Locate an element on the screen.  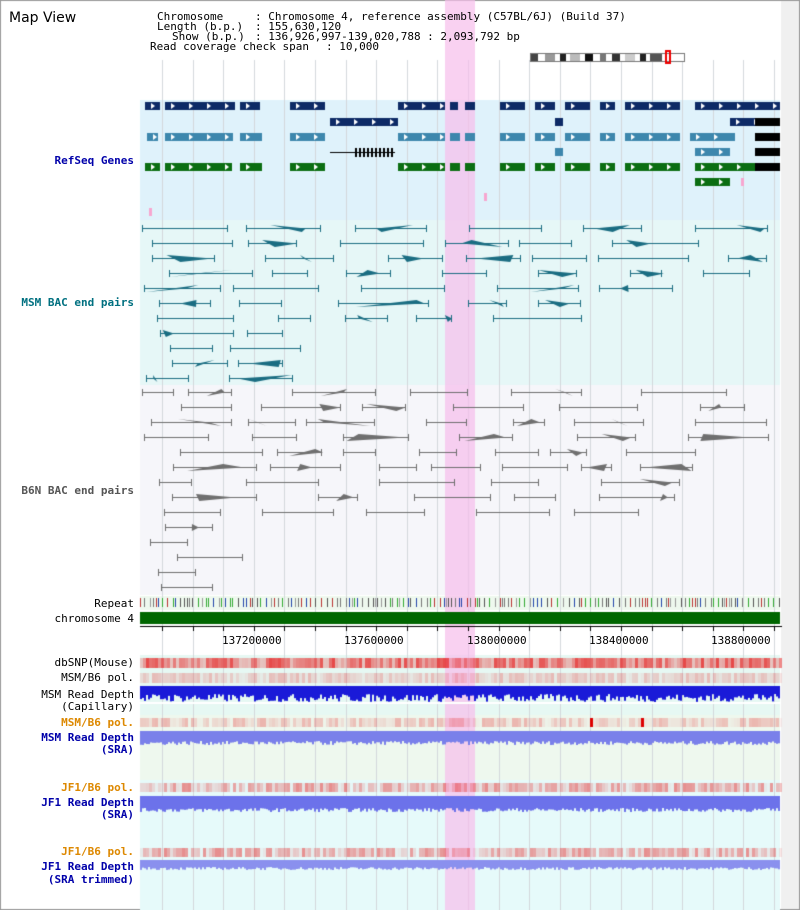
ruler-tick: 138000000 is located at coordinates (497, 640).